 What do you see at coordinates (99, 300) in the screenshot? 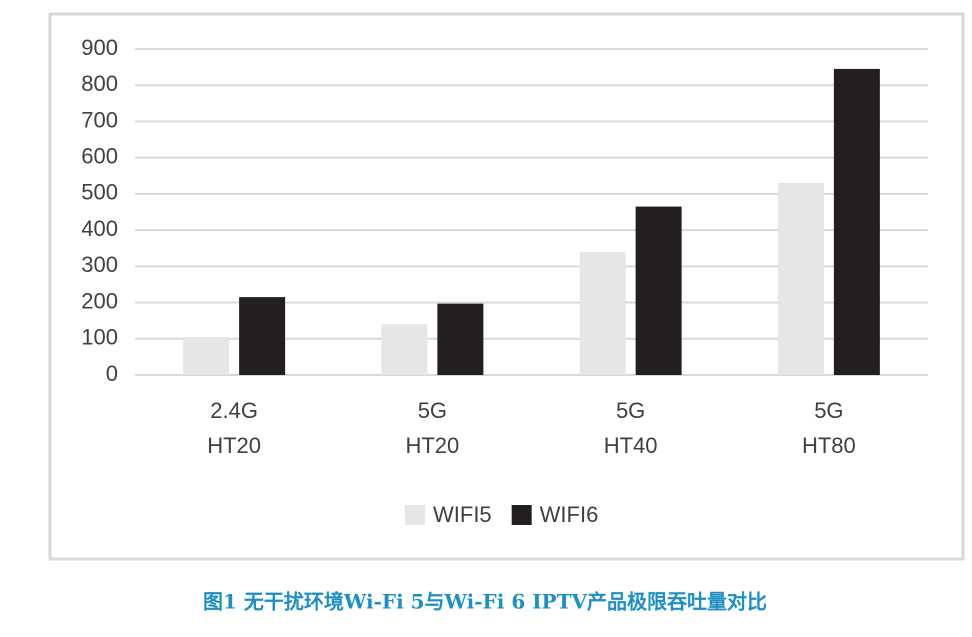
I see `y-tick-label: 200` at bounding box center [99, 300].